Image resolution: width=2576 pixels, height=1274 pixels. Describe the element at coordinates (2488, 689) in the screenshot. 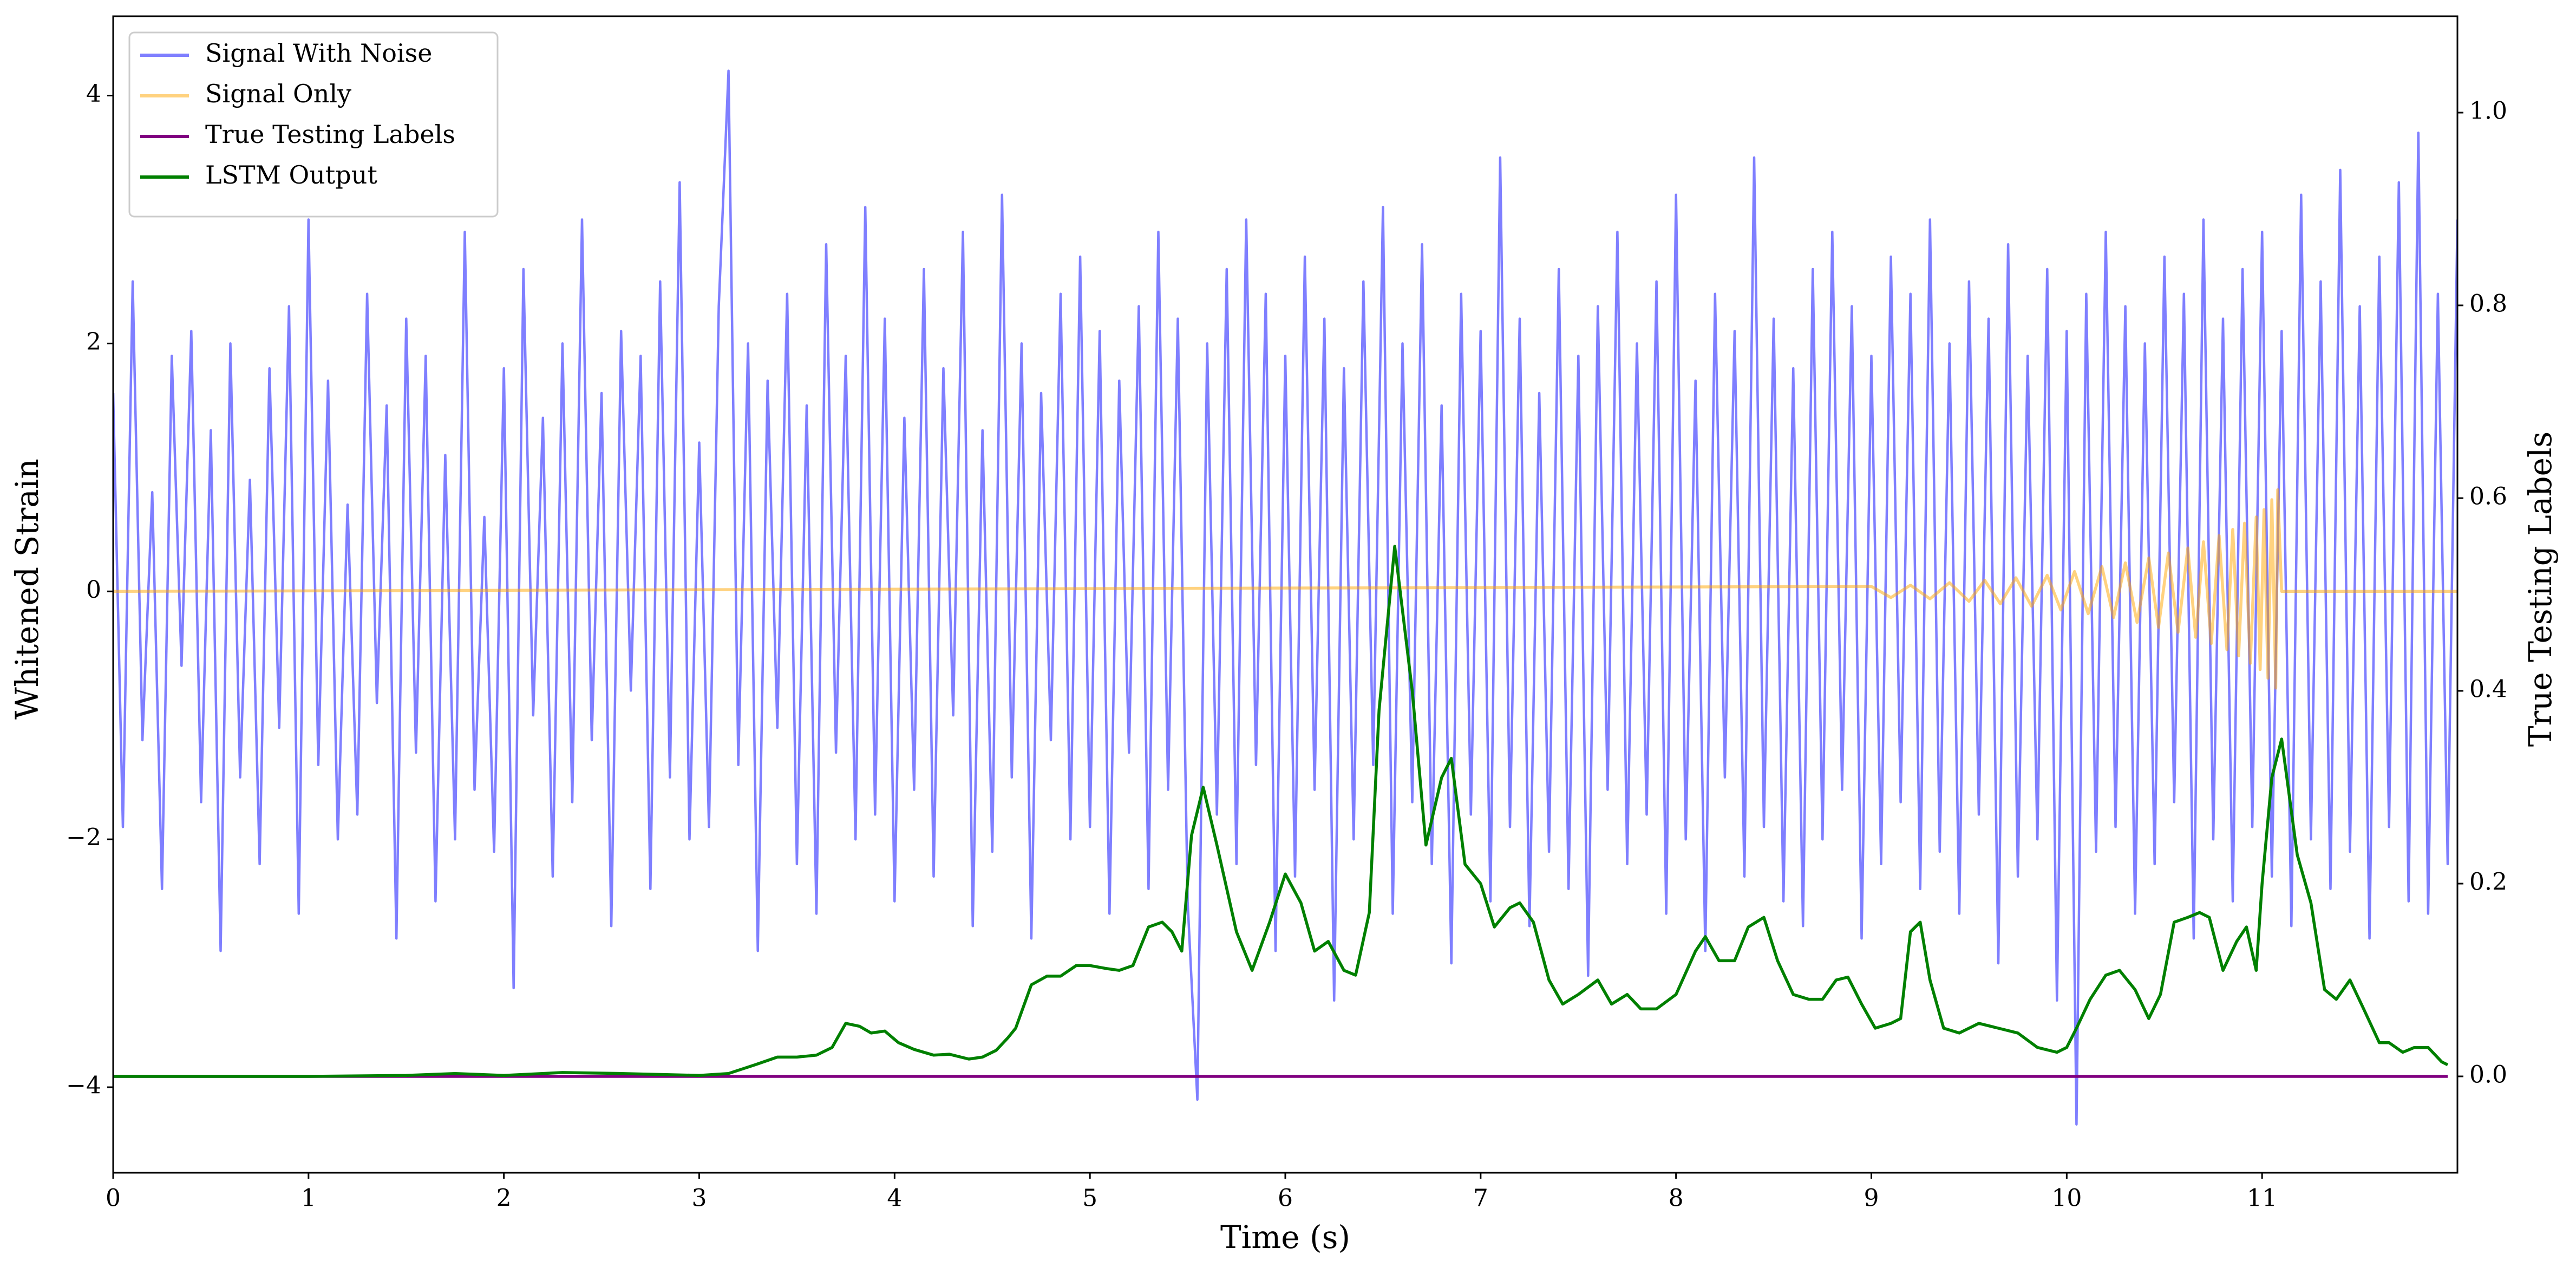

I see `y2-tick-label: 0.4` at that location.